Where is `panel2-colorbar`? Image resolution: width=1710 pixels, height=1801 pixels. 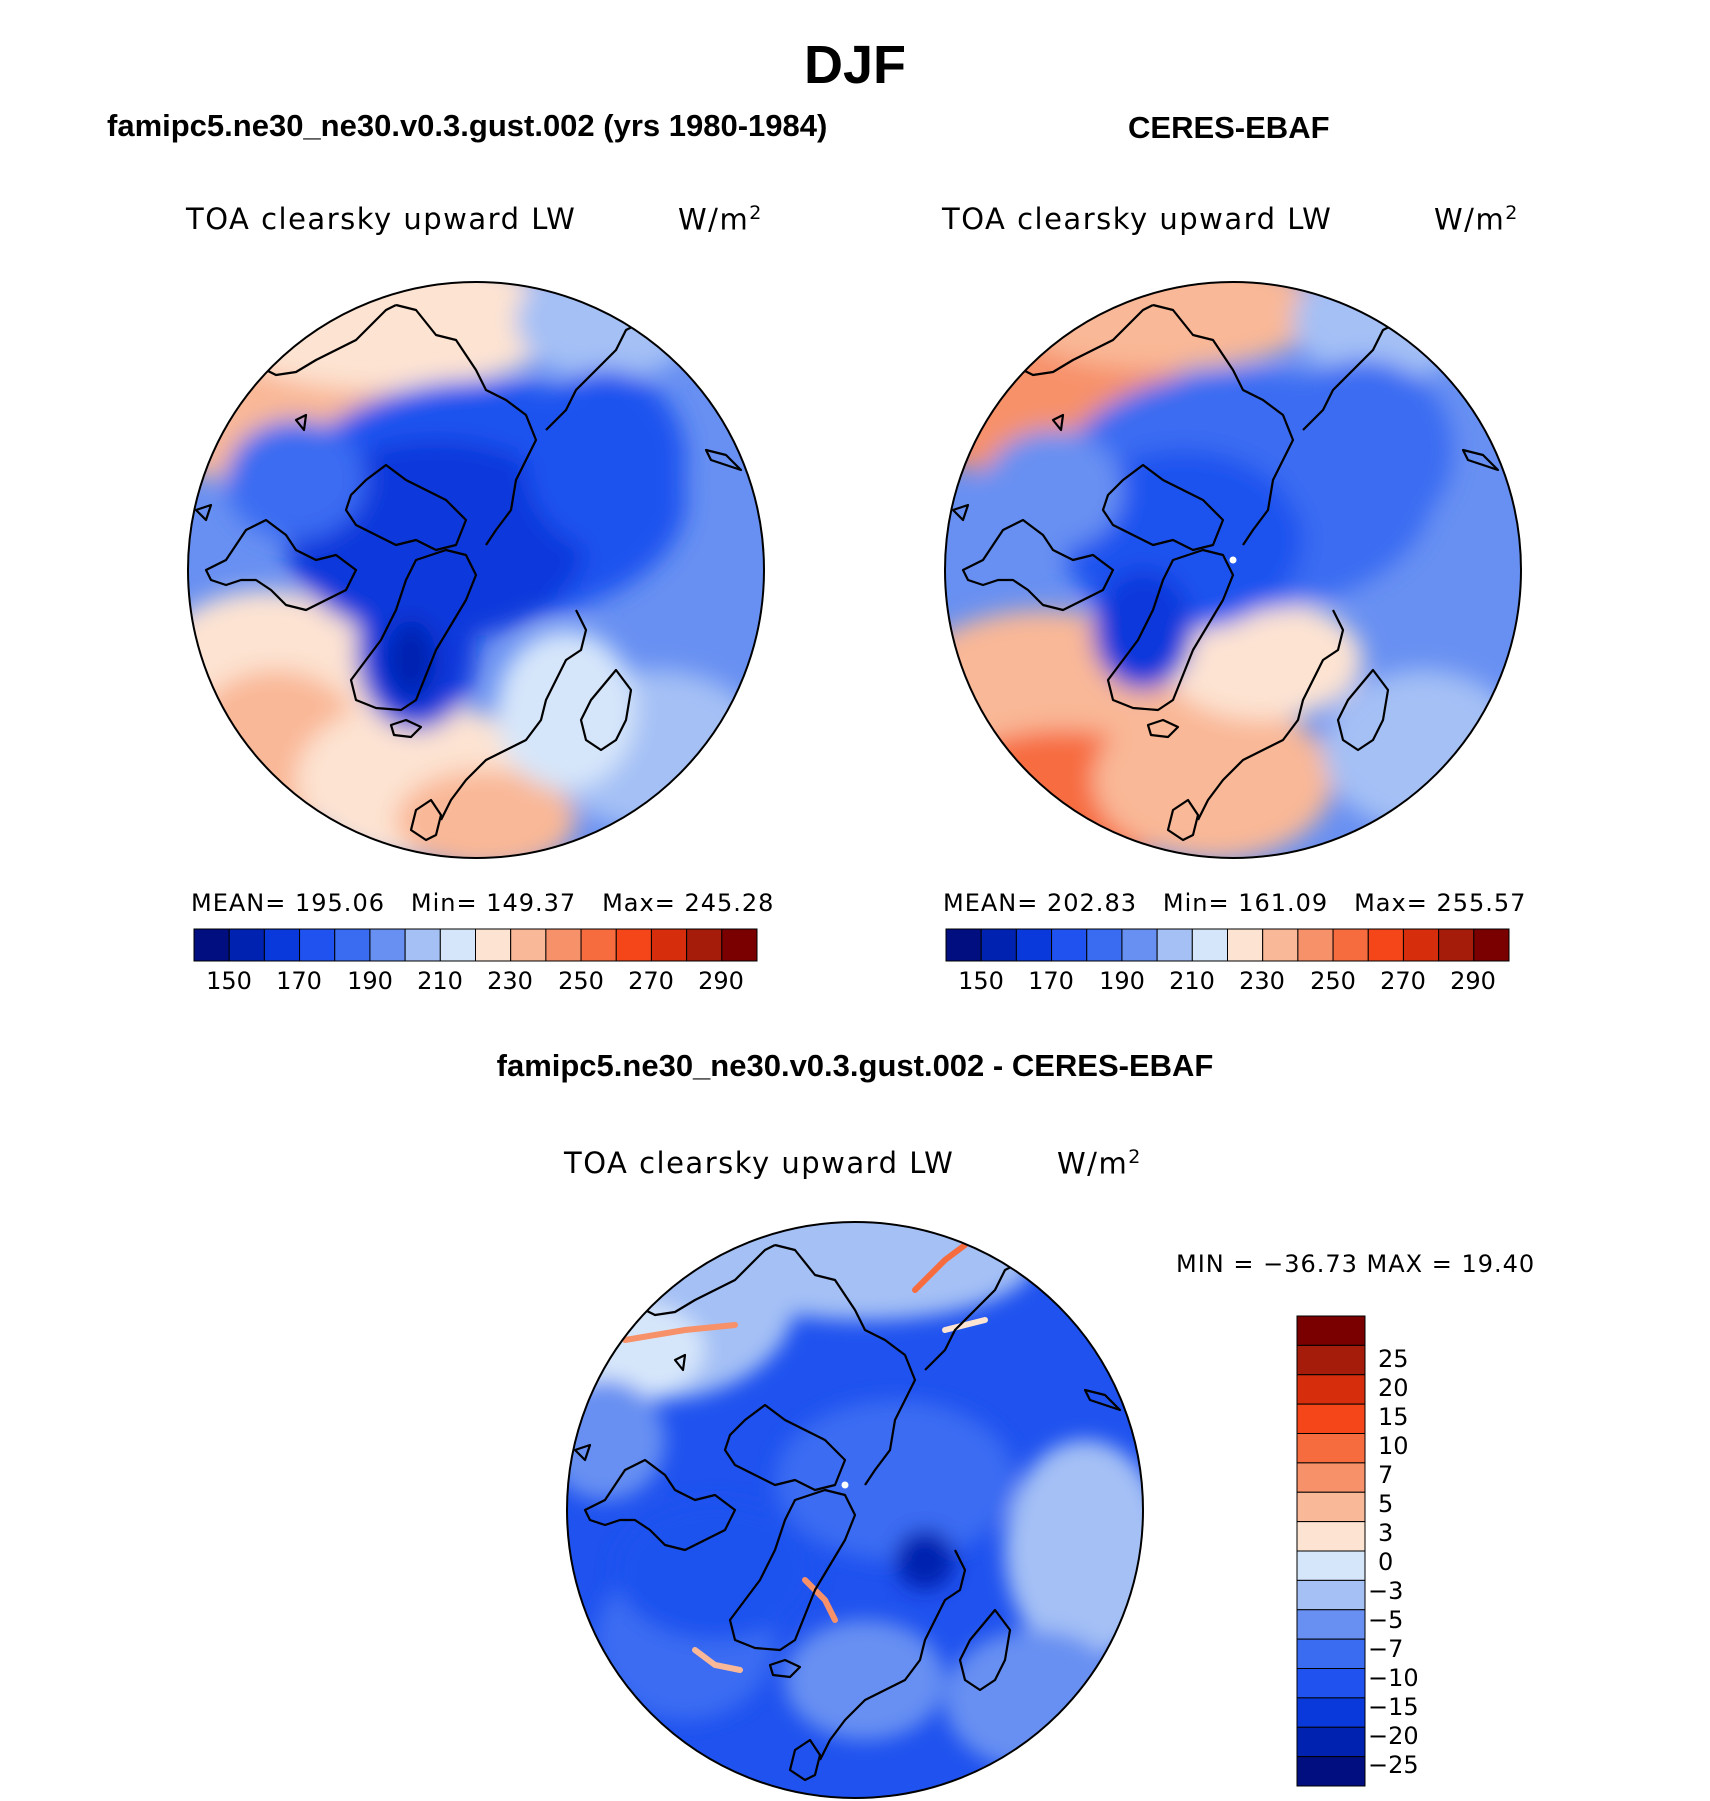 panel2-colorbar is located at coordinates (1227, 945).